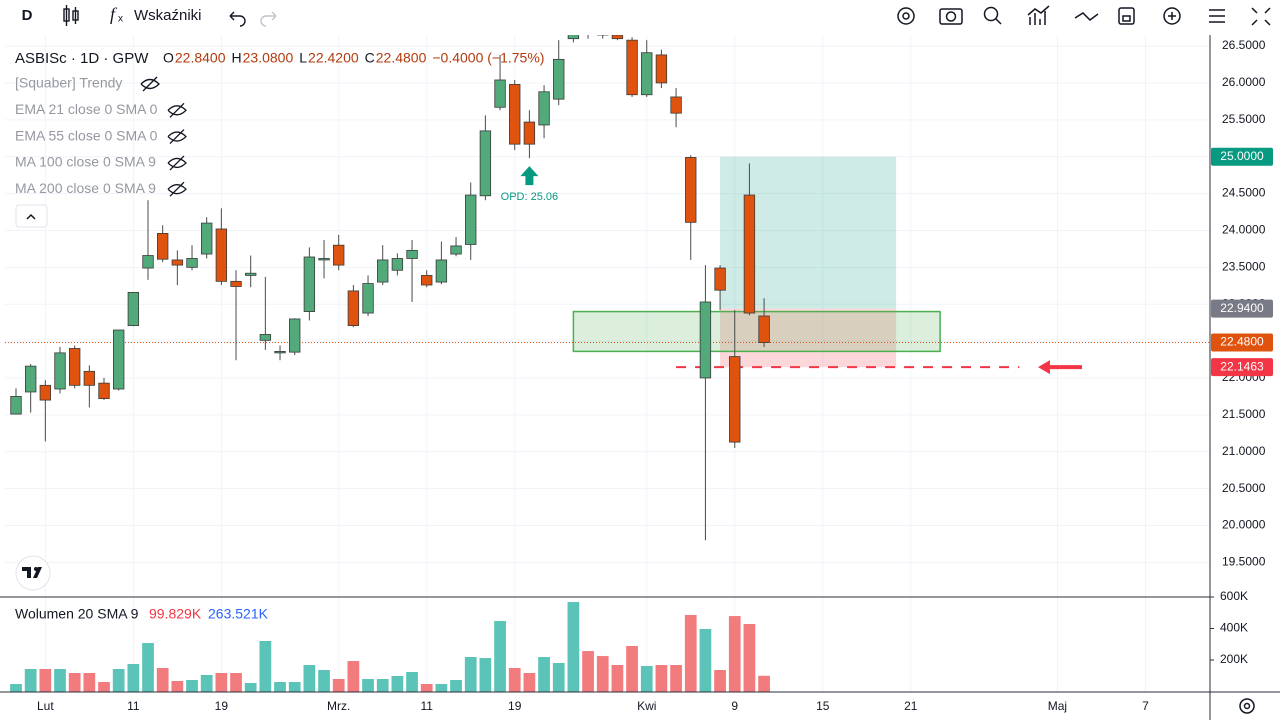  Describe the element at coordinates (529, 197) in the screenshot. I see `signal-label: OPD: 25.06` at that location.